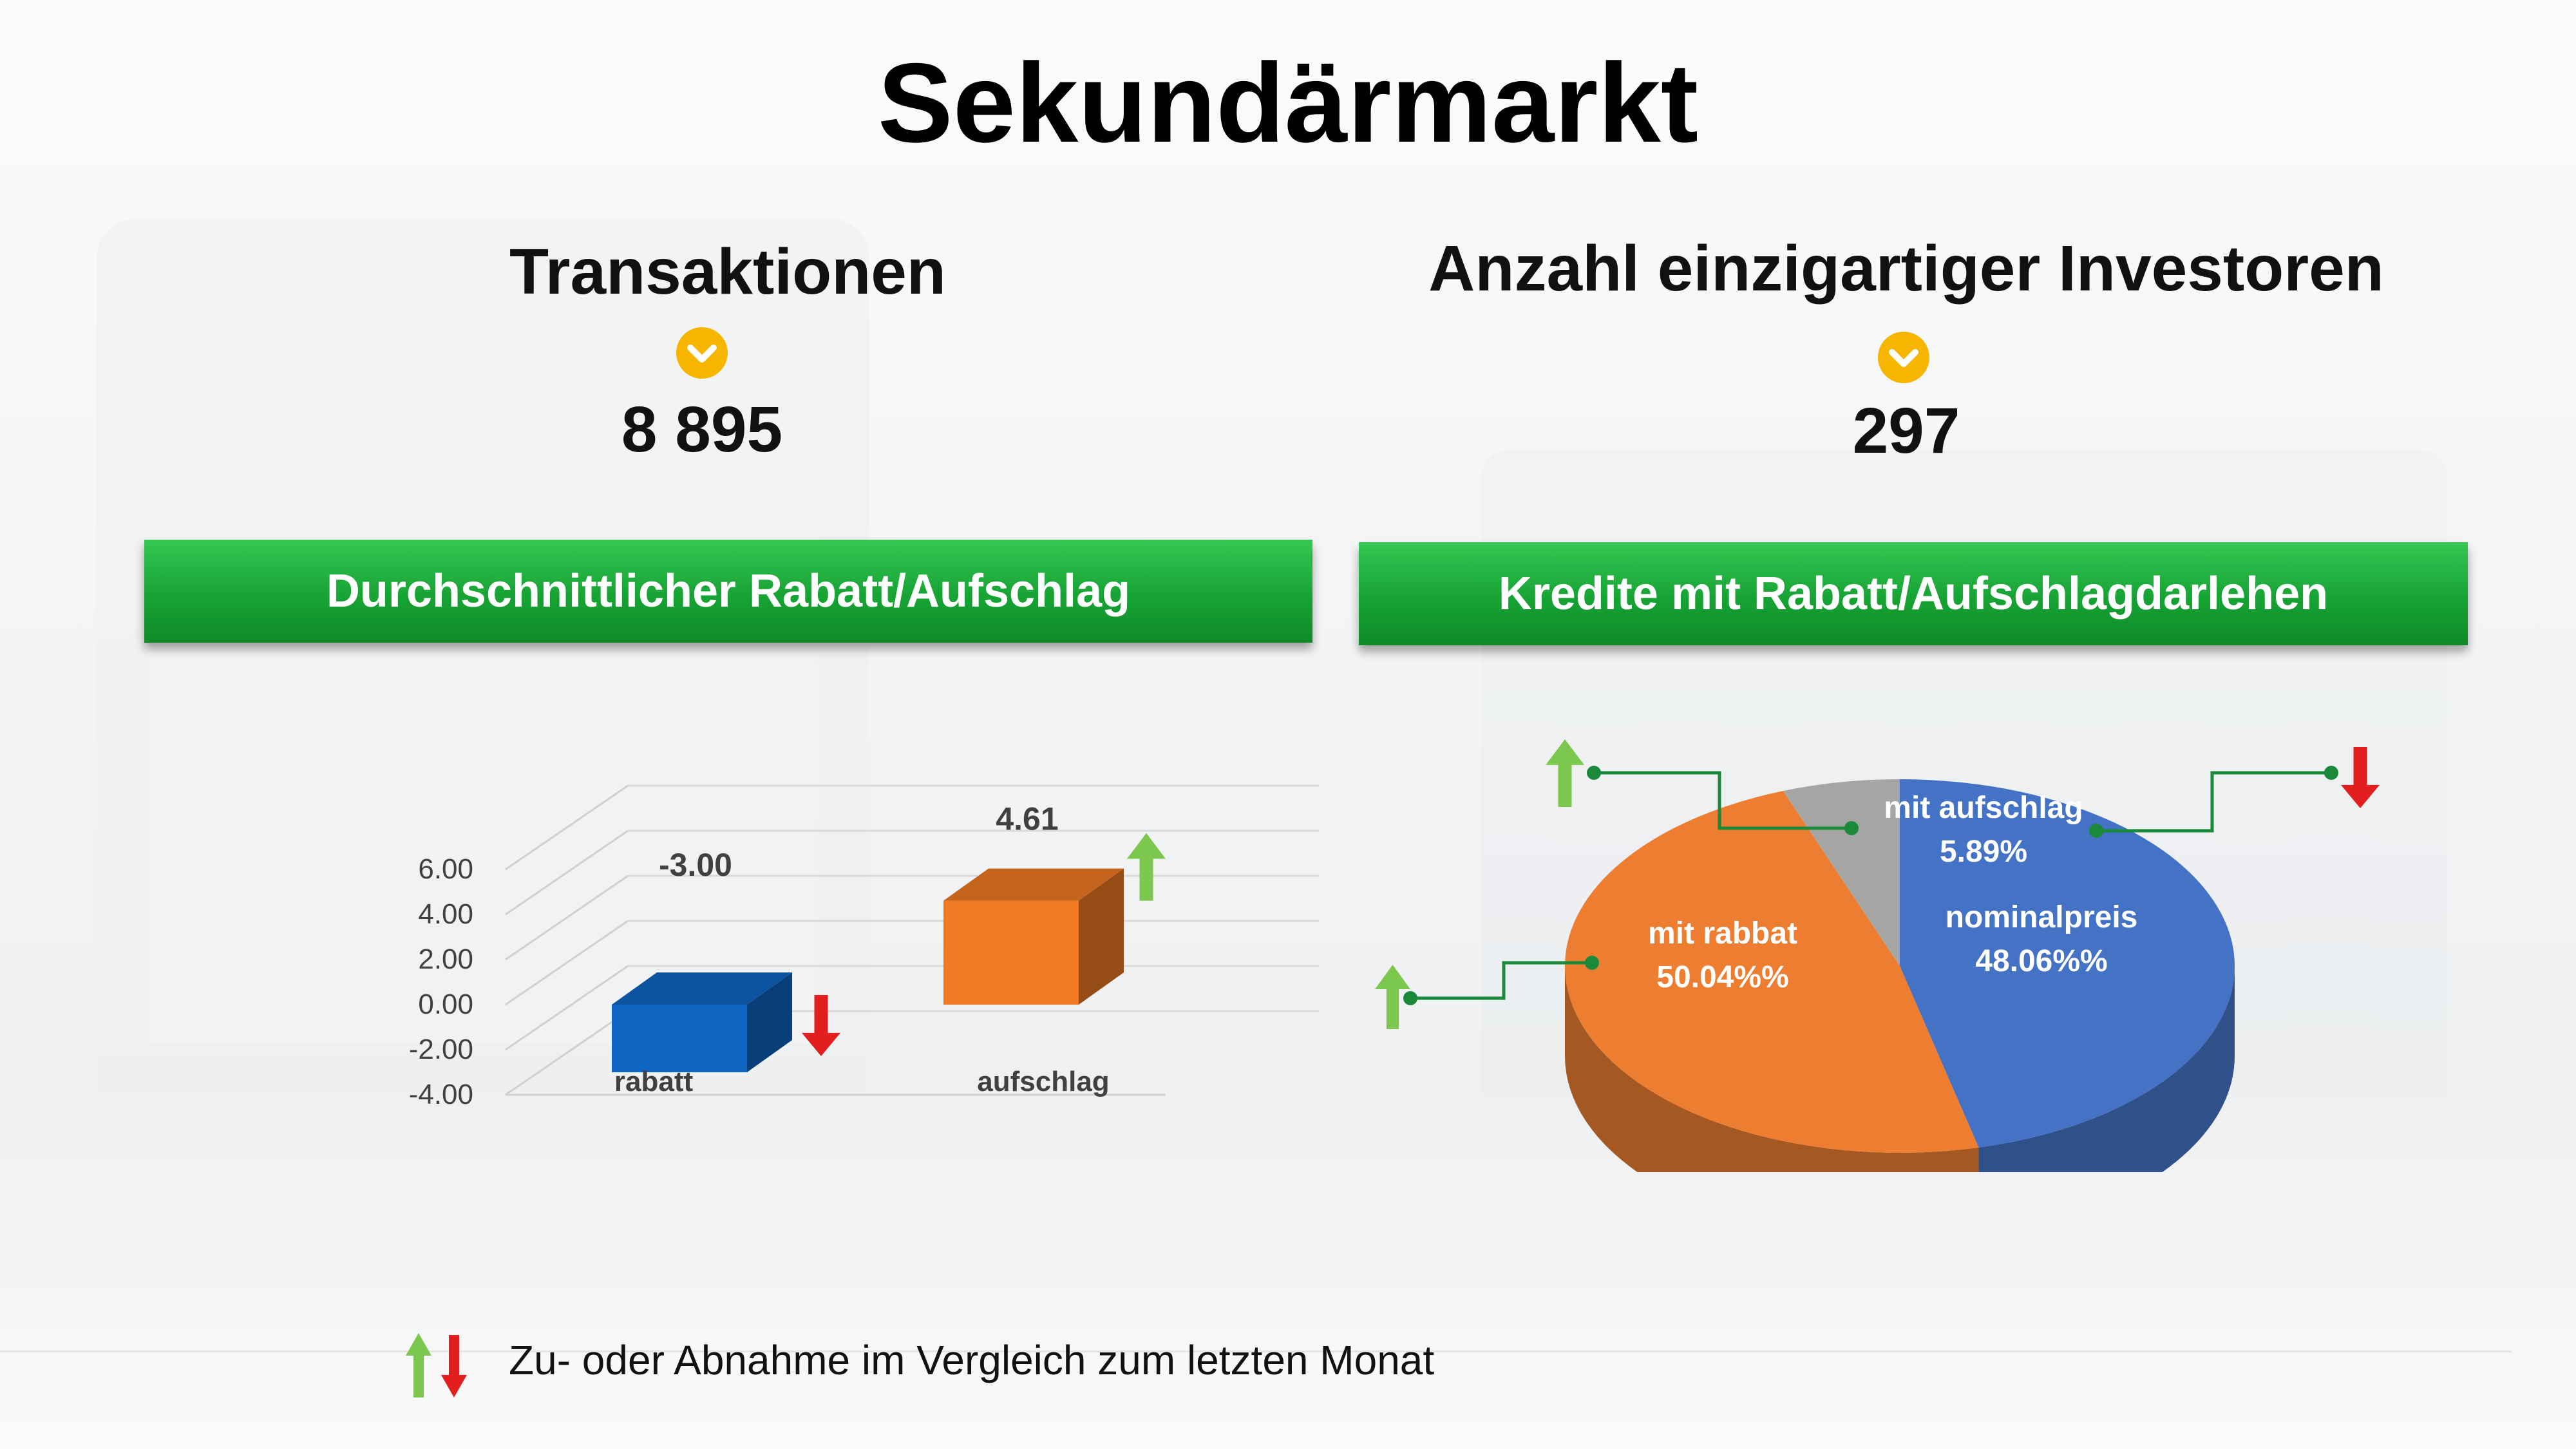 Image resolution: width=2576 pixels, height=1449 pixels. What do you see at coordinates (436, 1365) in the screenshot?
I see `legend-arrows` at bounding box center [436, 1365].